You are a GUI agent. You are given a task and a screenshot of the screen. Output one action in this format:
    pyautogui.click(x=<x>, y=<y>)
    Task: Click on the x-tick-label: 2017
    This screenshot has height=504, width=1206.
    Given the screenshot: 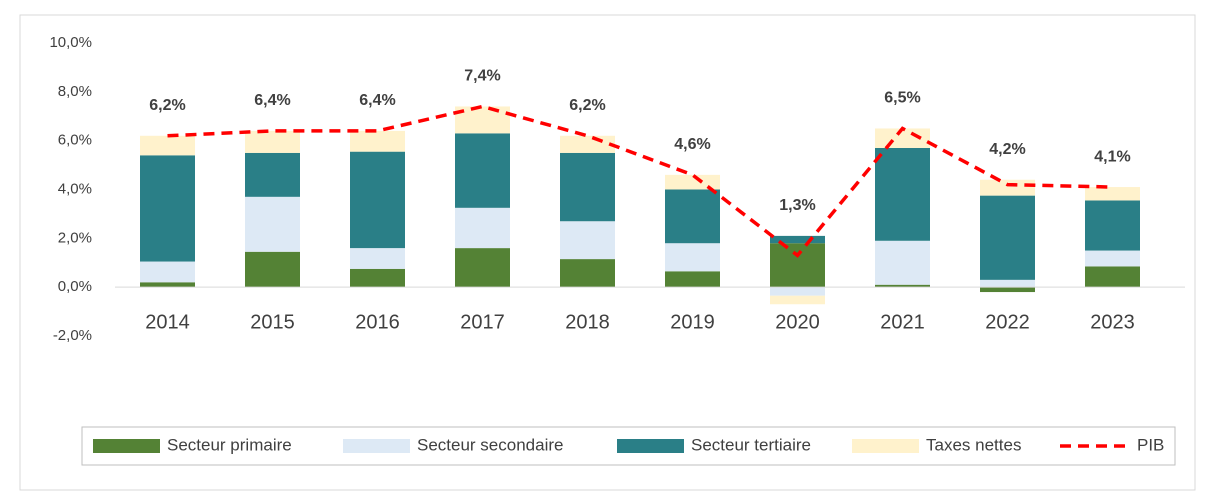 What is the action you would take?
    pyautogui.click(x=482, y=322)
    